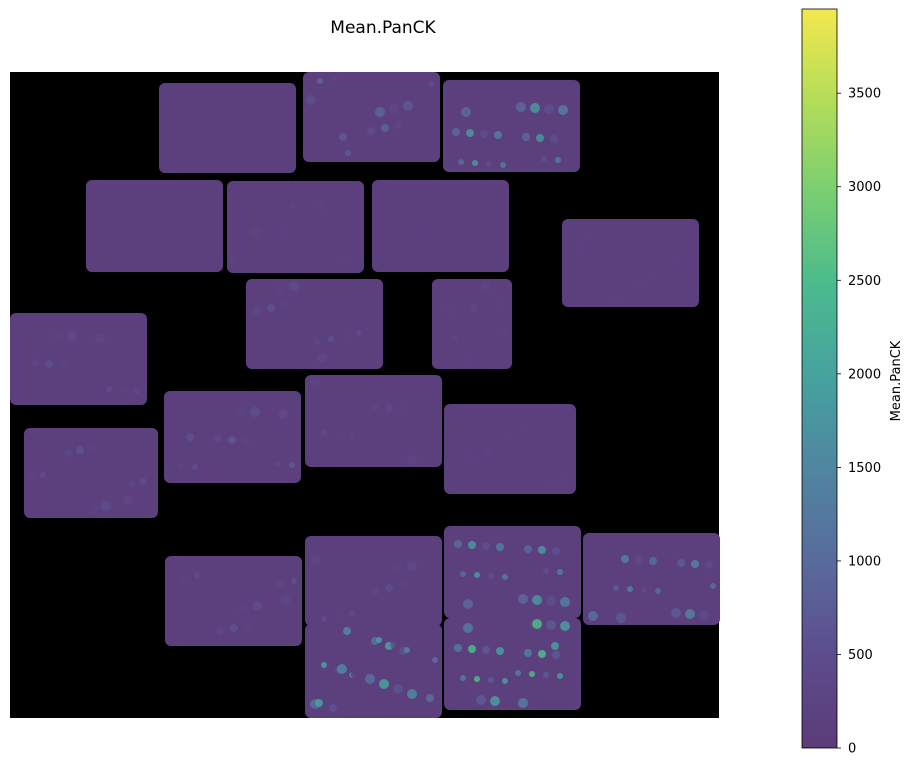 This screenshot has width=912, height=767. I want to click on colorbar-gradient, so click(819, 378).